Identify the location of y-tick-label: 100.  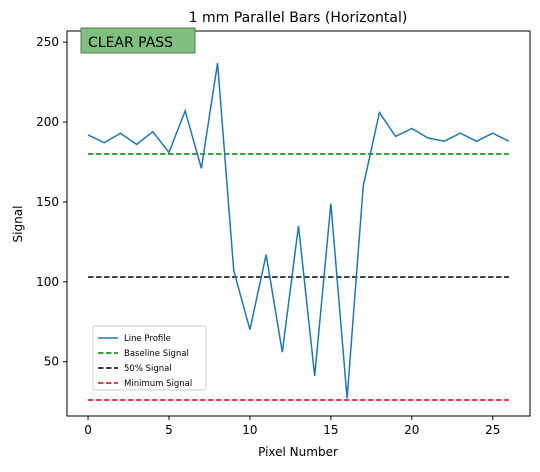
(47, 282).